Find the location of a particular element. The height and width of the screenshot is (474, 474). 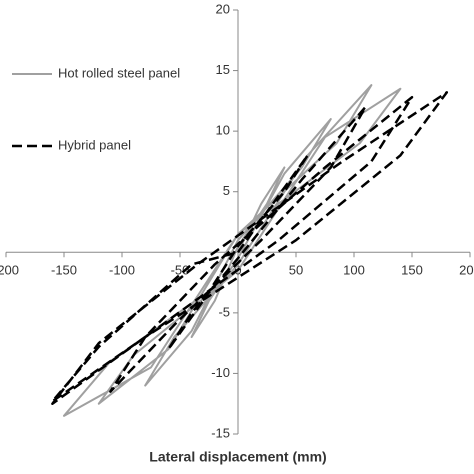

y-tick-label: 10 is located at coordinates (223, 130).